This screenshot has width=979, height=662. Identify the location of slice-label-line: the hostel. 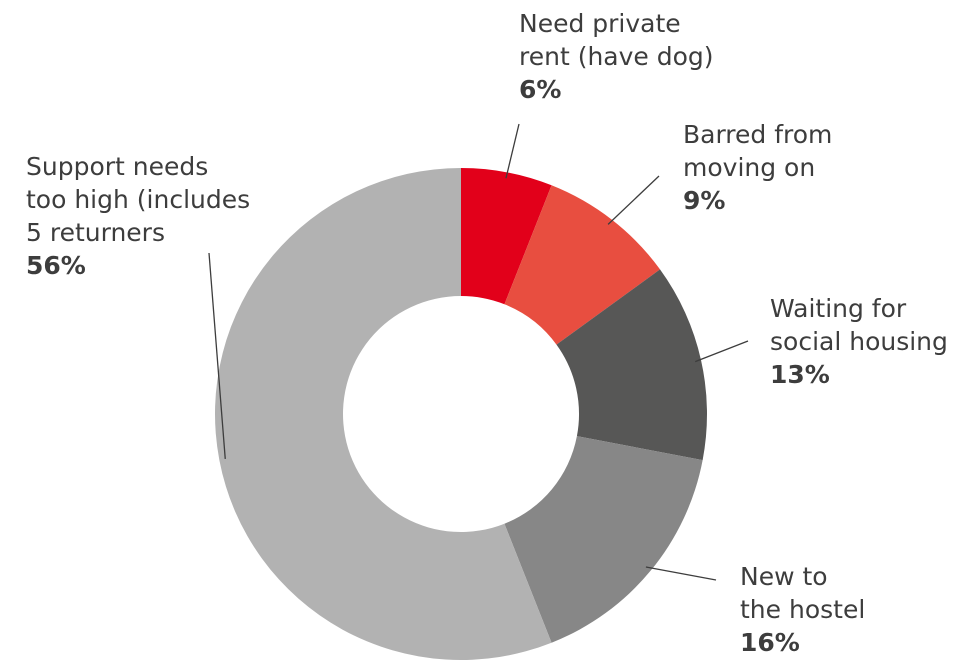
(803, 609).